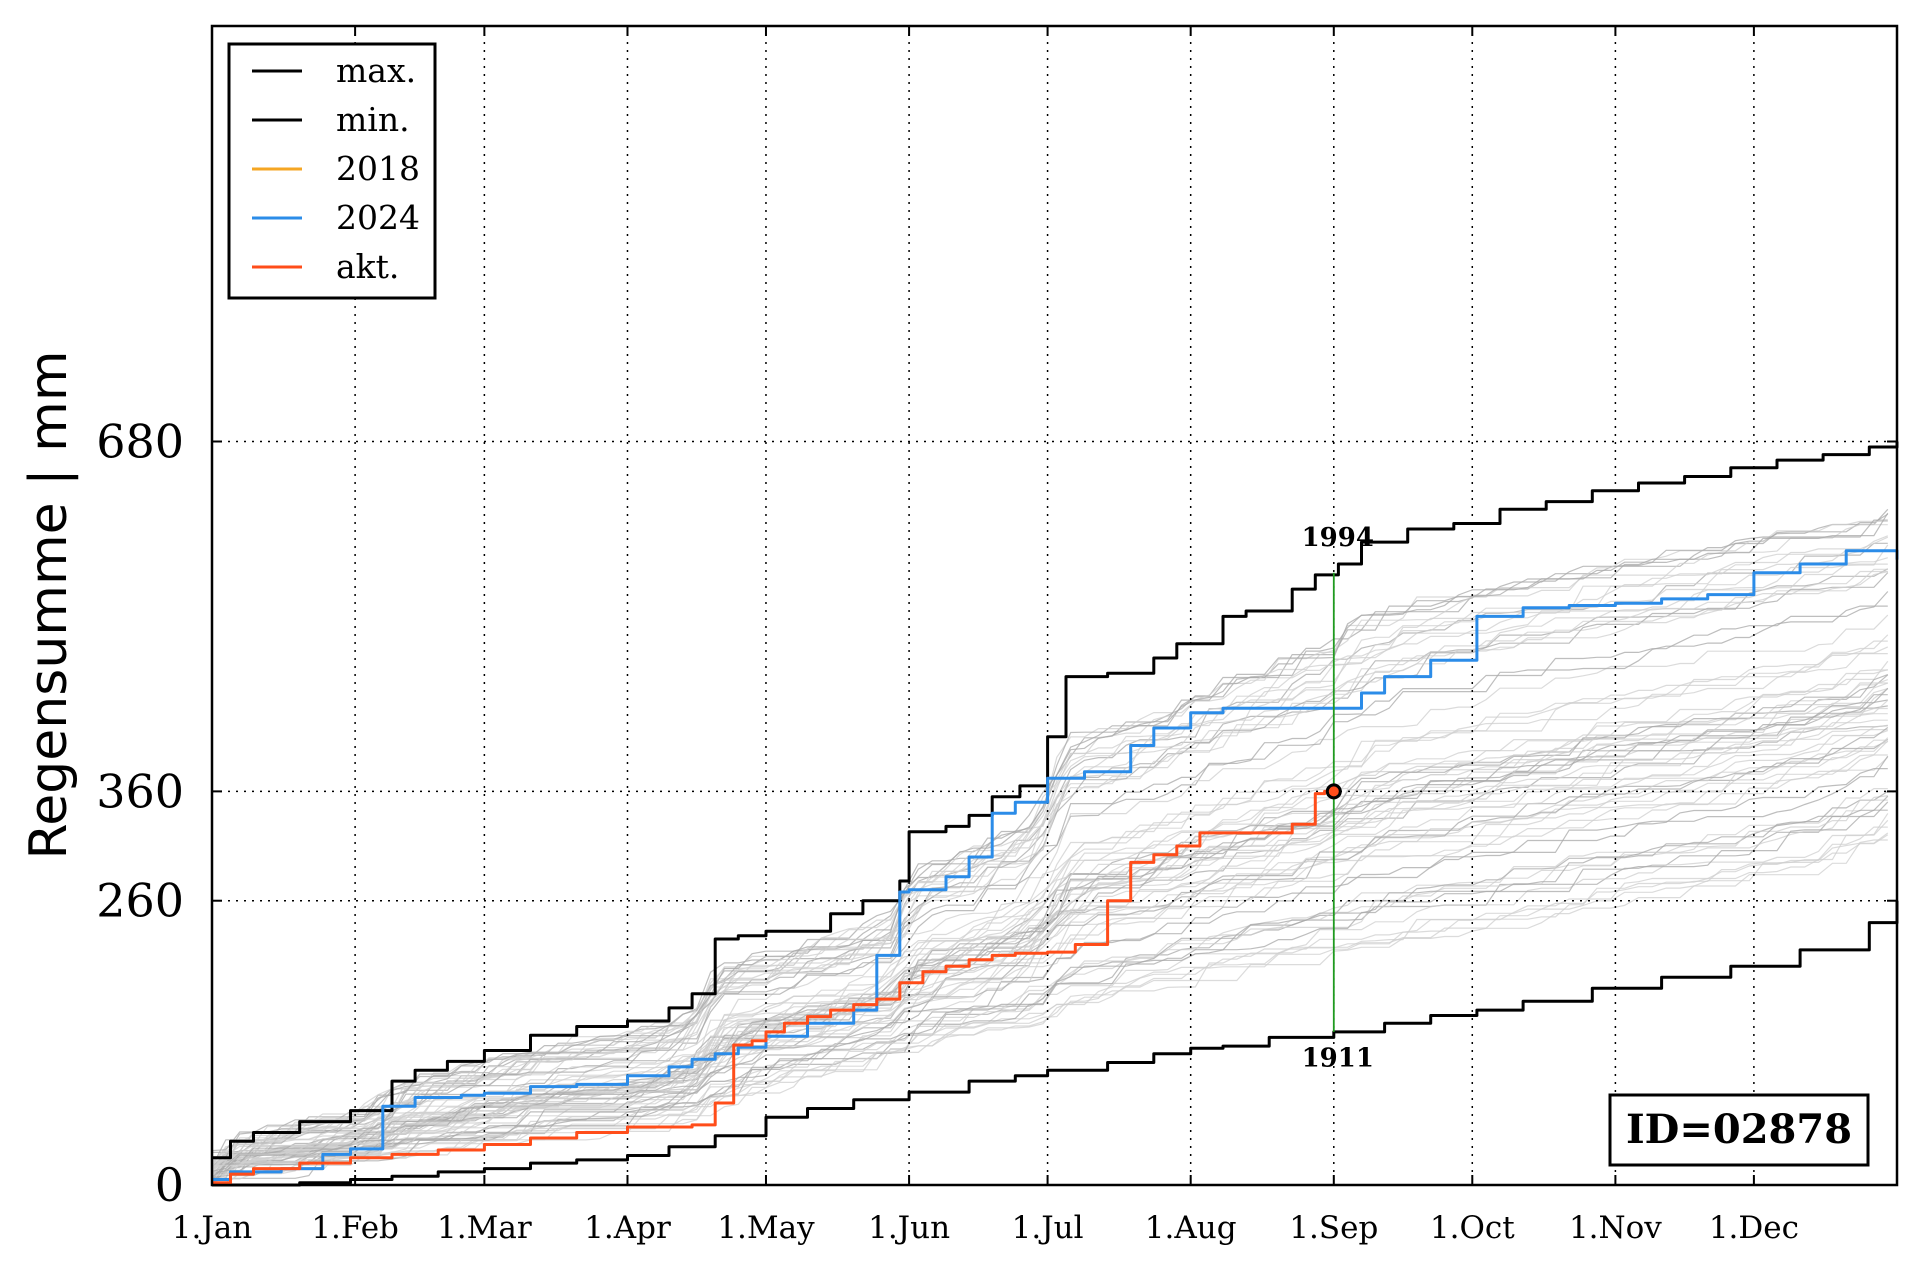  I want to click on legend-box, so click(332, 171).